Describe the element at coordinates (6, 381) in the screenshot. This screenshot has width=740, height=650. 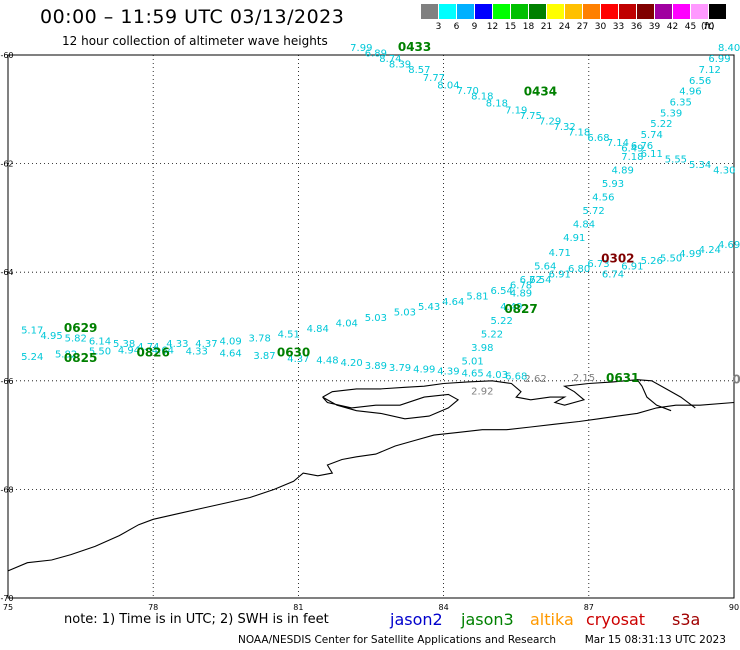
I see `lat-tick-label: -66` at that location.